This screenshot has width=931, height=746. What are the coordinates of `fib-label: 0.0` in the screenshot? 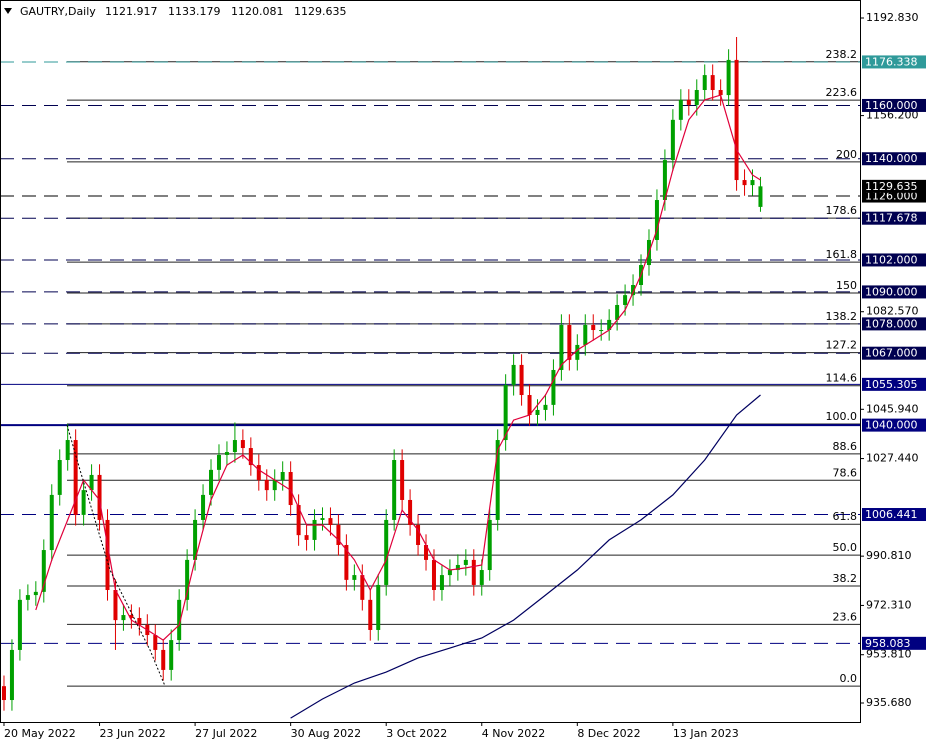 It's located at (849, 678).